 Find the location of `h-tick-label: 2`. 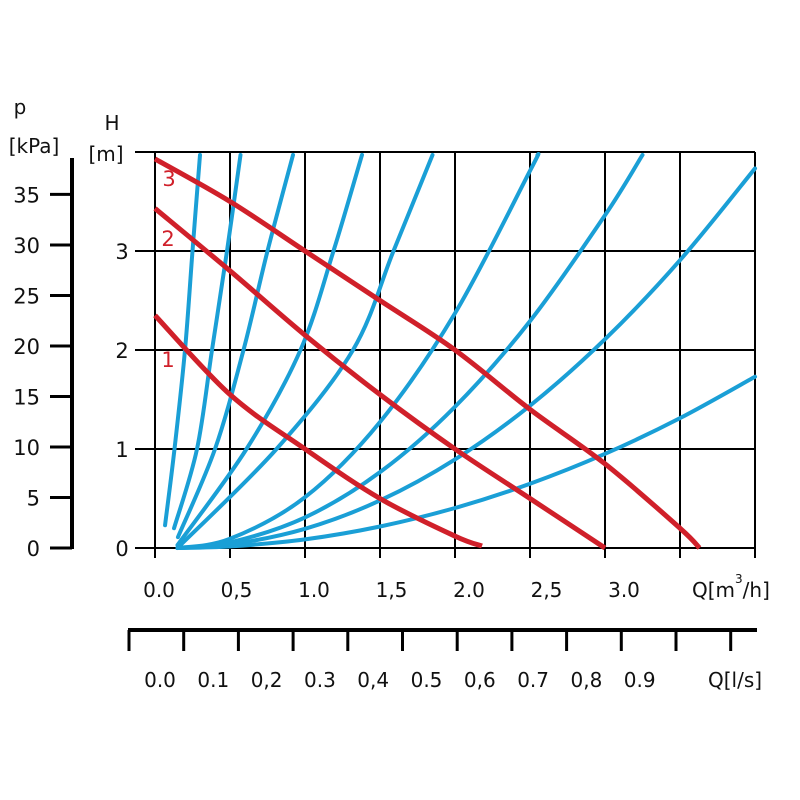

h-tick-label: 2 is located at coordinates (121, 351).